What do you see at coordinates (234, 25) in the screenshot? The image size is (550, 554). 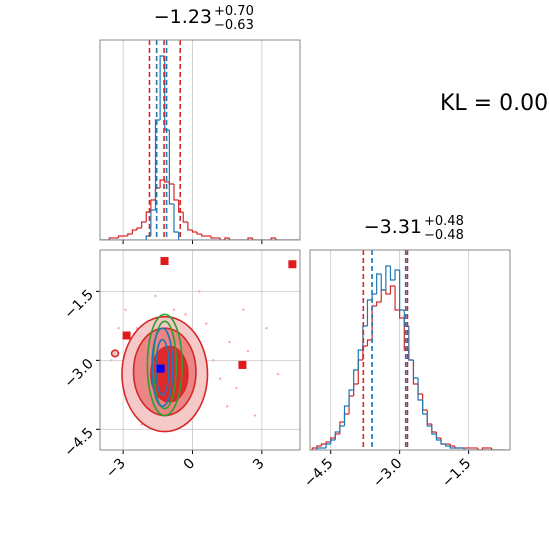 I see `title-lower: −0.63` at bounding box center [234, 25].